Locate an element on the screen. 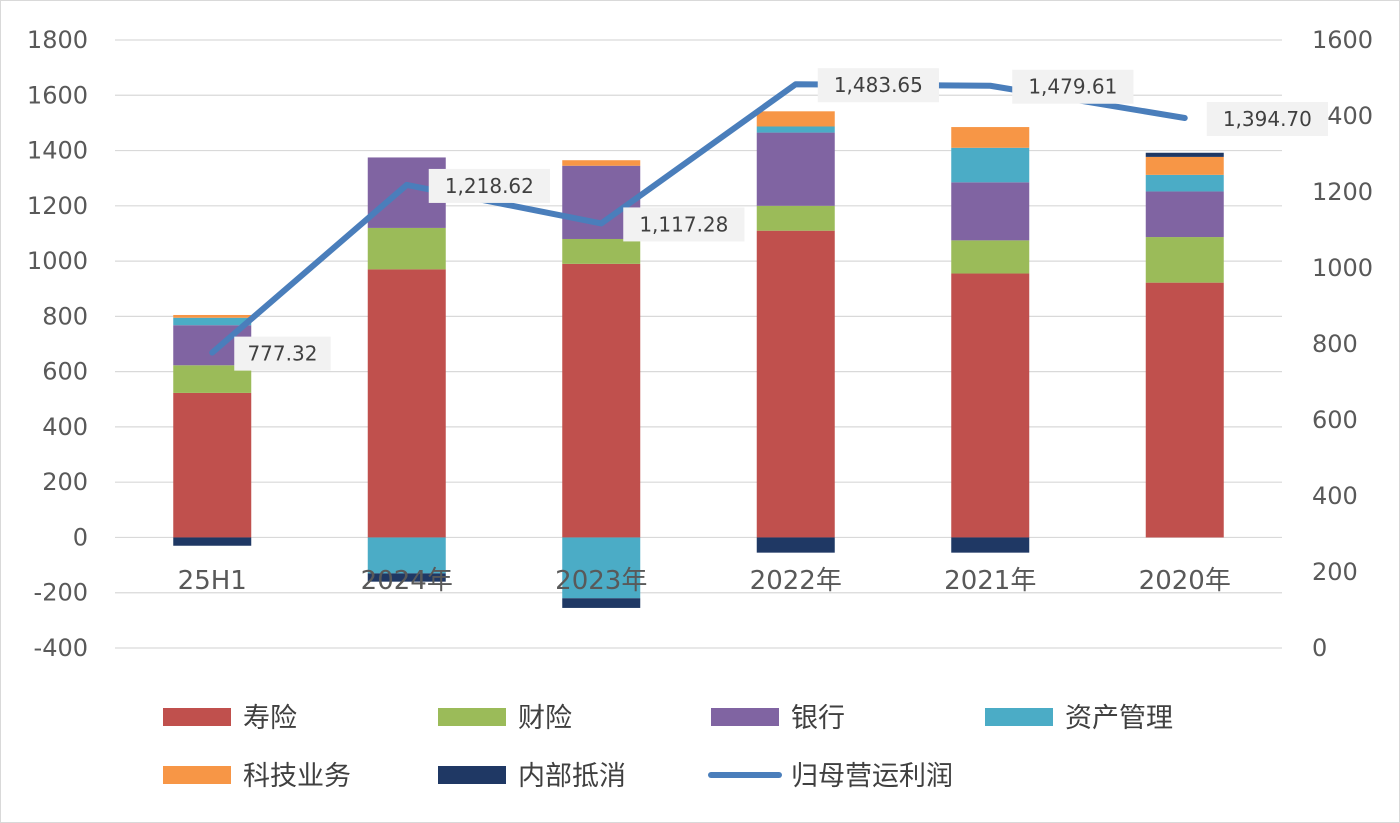 The image size is (1400, 823). data-label-text: 1,218.62 is located at coordinates (489, 186).